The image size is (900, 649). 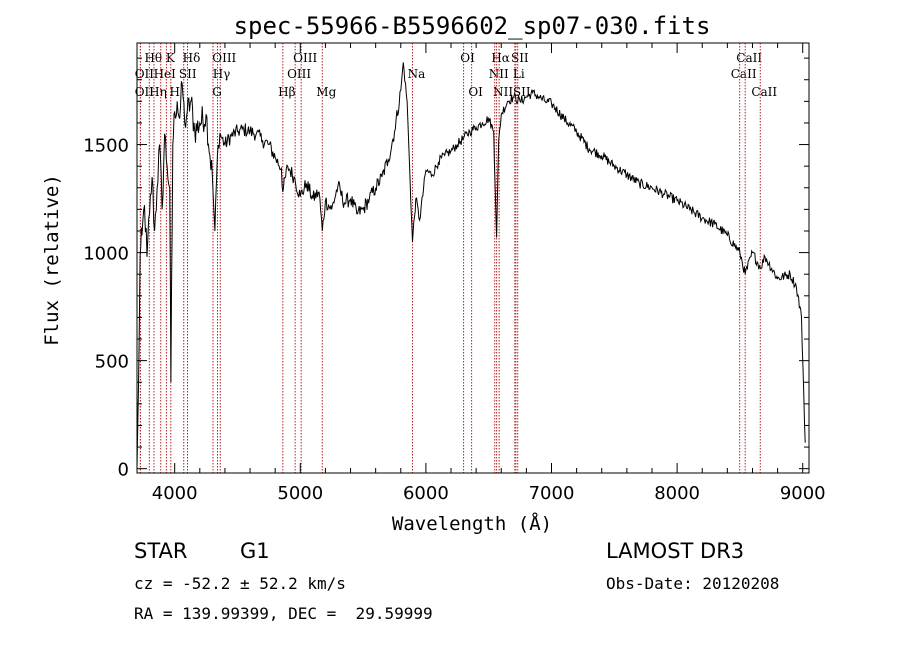 I want to click on marker-label-9: OIII, so click(x=224, y=58).